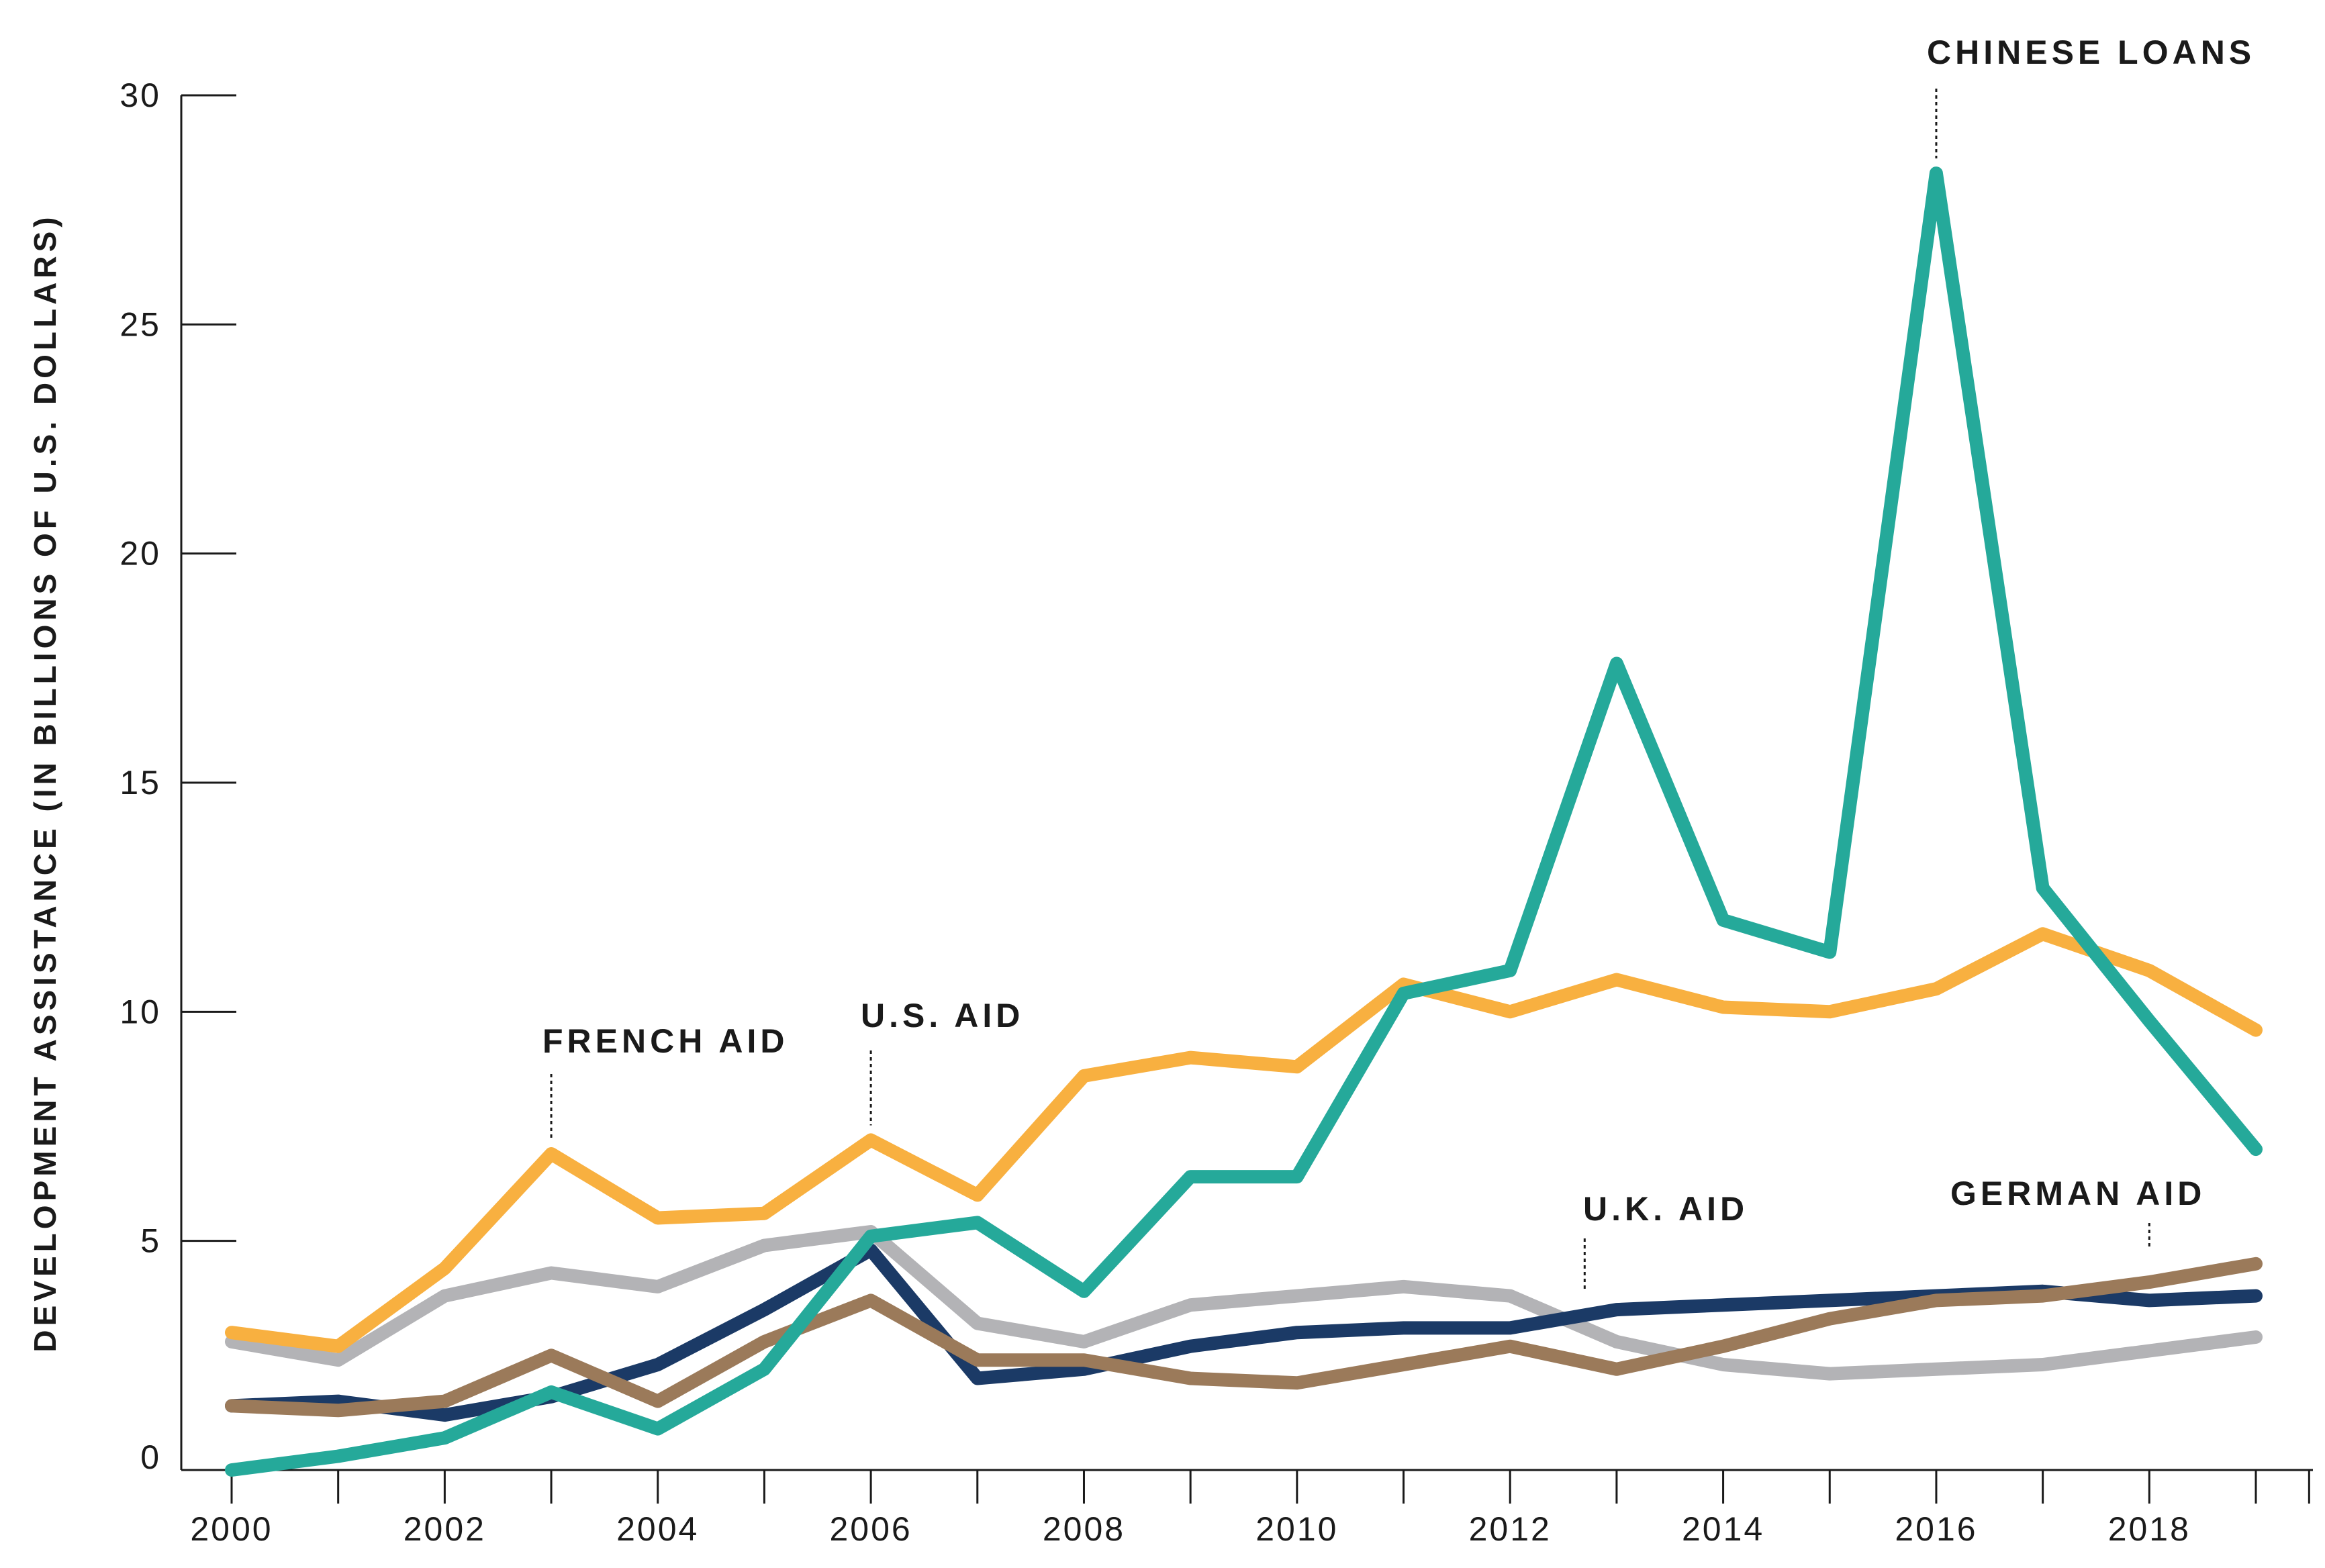 The width and height of the screenshot is (2325, 1568). What do you see at coordinates (178, 777) in the screenshot?
I see `y-axis-ticks: 0 5 10 15 20 25 30` at bounding box center [178, 777].